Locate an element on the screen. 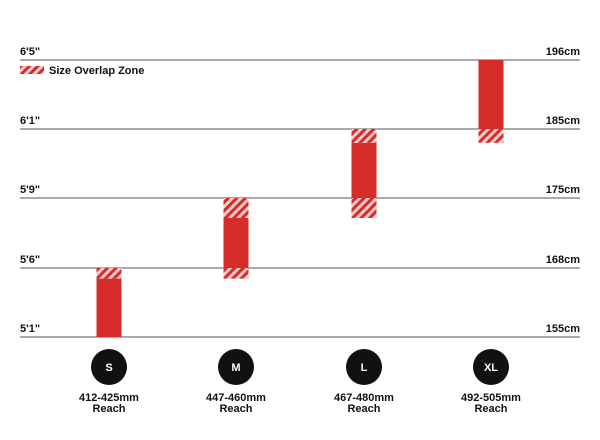  right-tick-label: 175cm is located at coordinates (563, 190).